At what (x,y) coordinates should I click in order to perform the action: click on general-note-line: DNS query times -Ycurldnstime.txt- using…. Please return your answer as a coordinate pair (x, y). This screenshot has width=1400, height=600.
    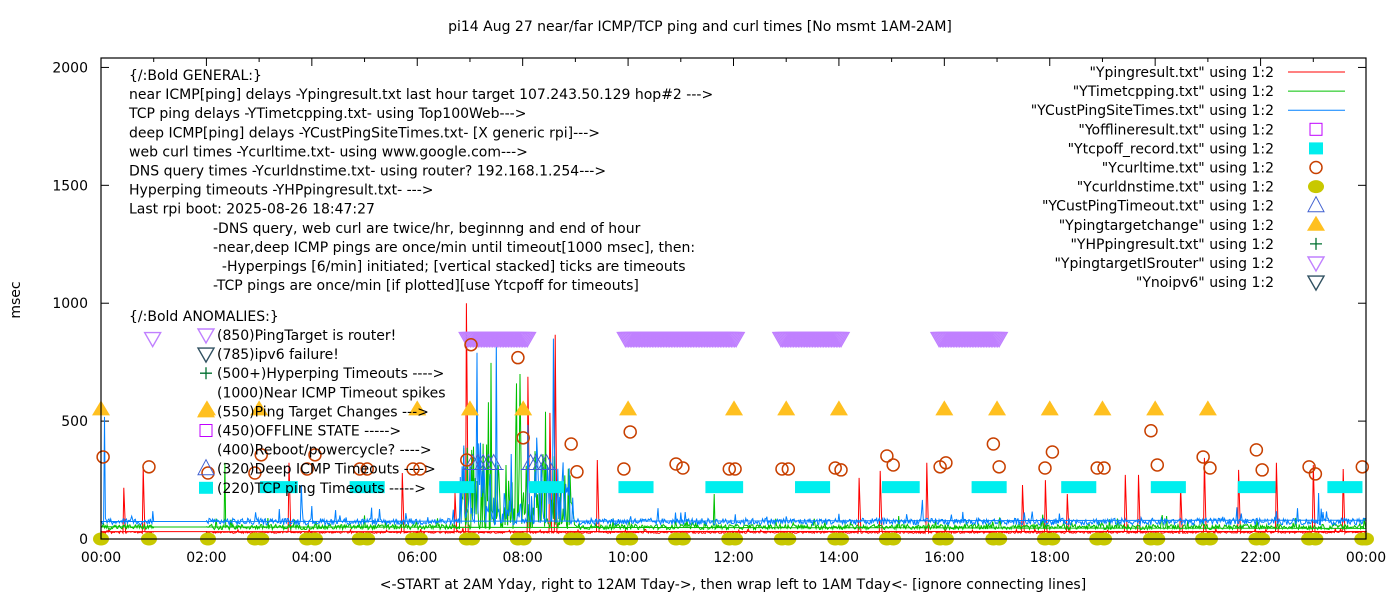
    Looking at the image, I should click on (367, 172).